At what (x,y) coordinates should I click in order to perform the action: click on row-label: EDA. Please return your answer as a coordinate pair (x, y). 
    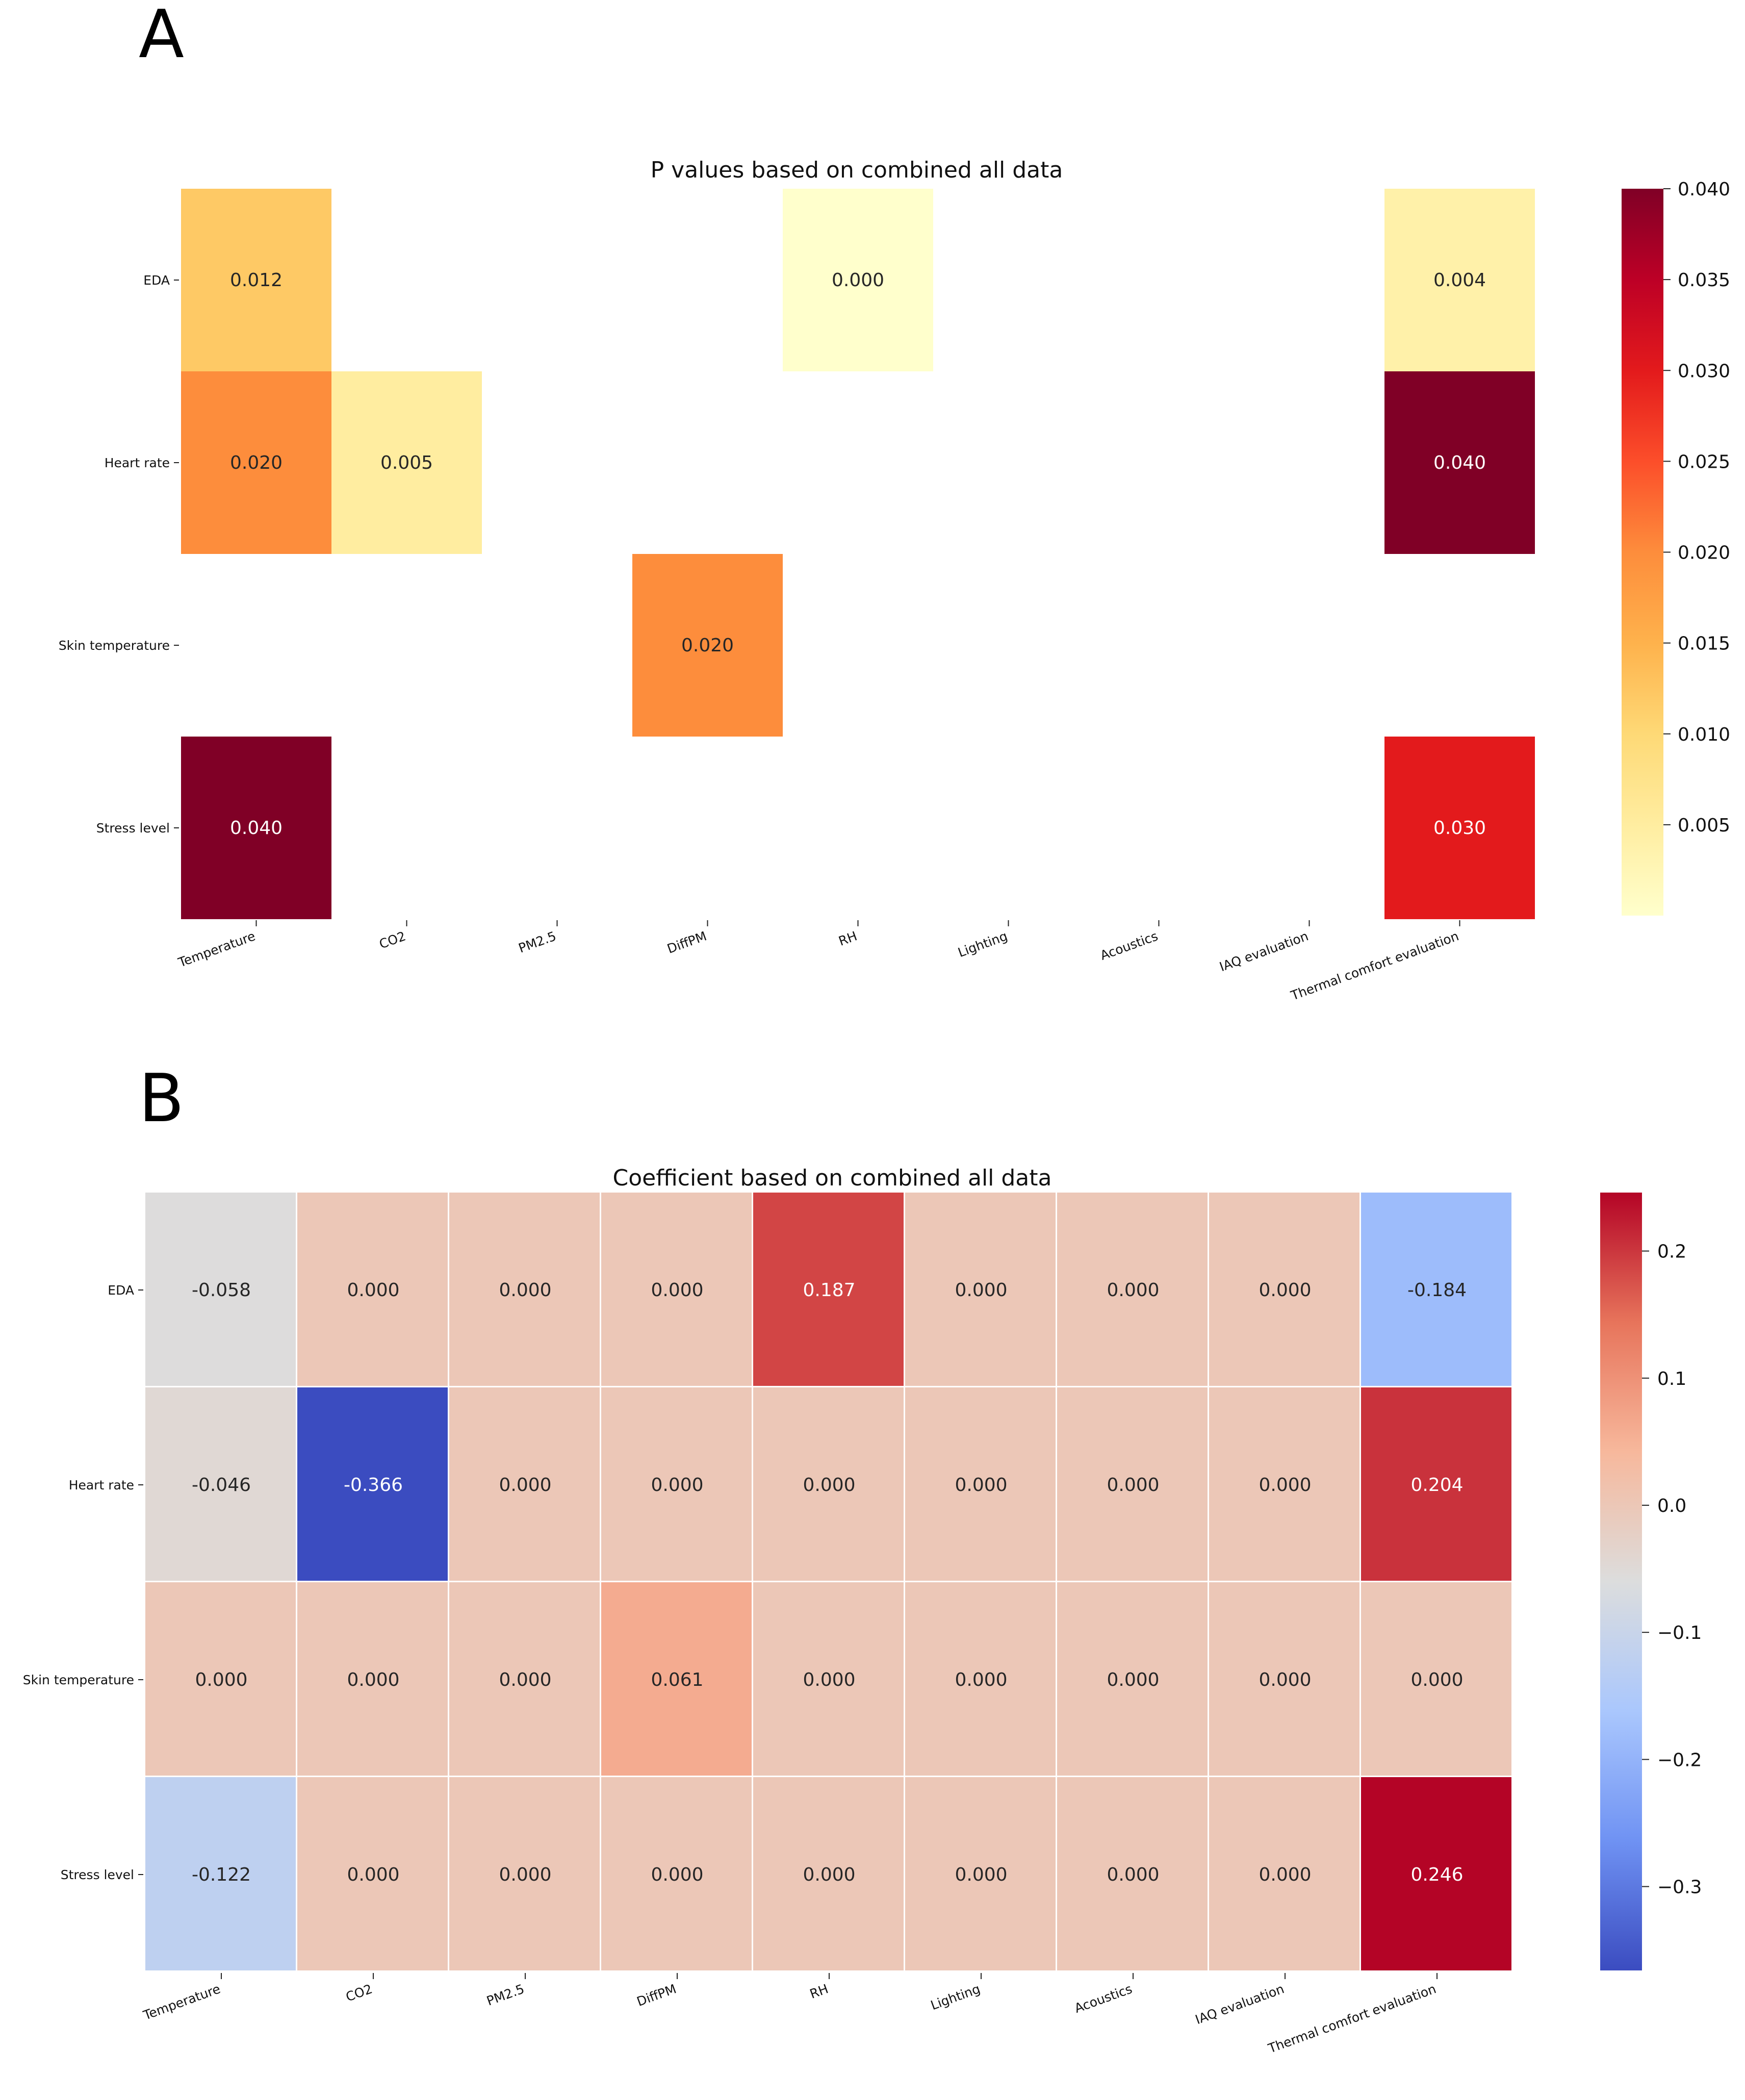
    Looking at the image, I should click on (156, 281).